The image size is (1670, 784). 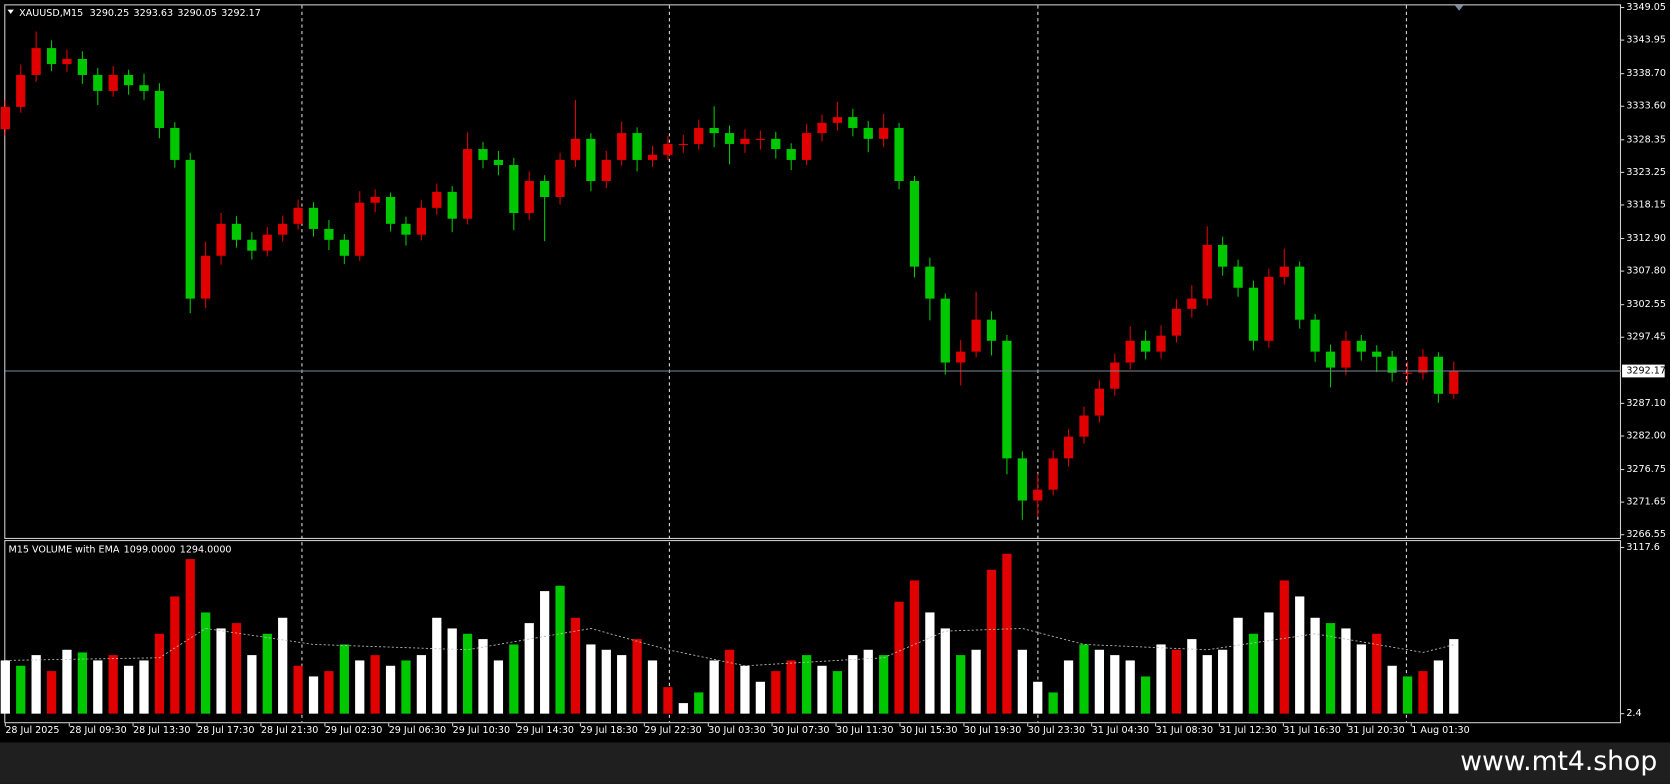 What do you see at coordinates (736, 730) in the screenshot?
I see `x-tick-label: 30 Jul 03:30` at bounding box center [736, 730].